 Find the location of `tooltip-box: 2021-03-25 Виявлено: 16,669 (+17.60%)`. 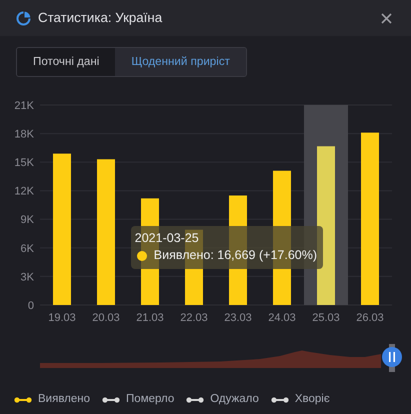

tooltip-box: 2021-03-25 Виявлено: 16,669 (+17.60%) is located at coordinates (226, 247).